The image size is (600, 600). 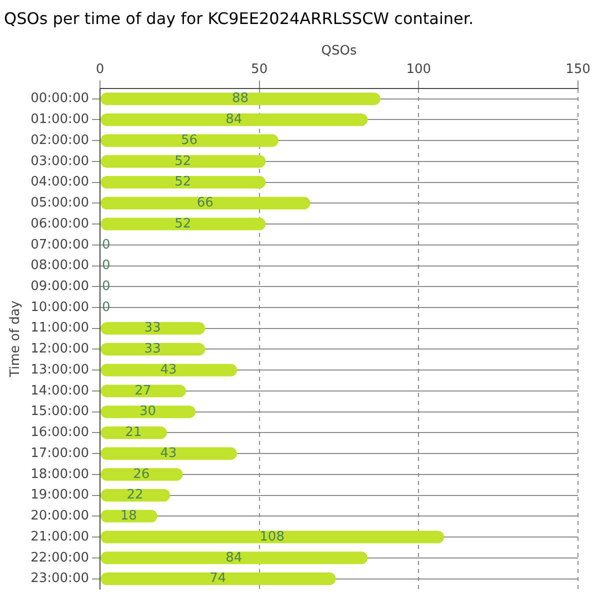 I want to click on y-tick-label: 03:00:00, so click(x=59, y=161).